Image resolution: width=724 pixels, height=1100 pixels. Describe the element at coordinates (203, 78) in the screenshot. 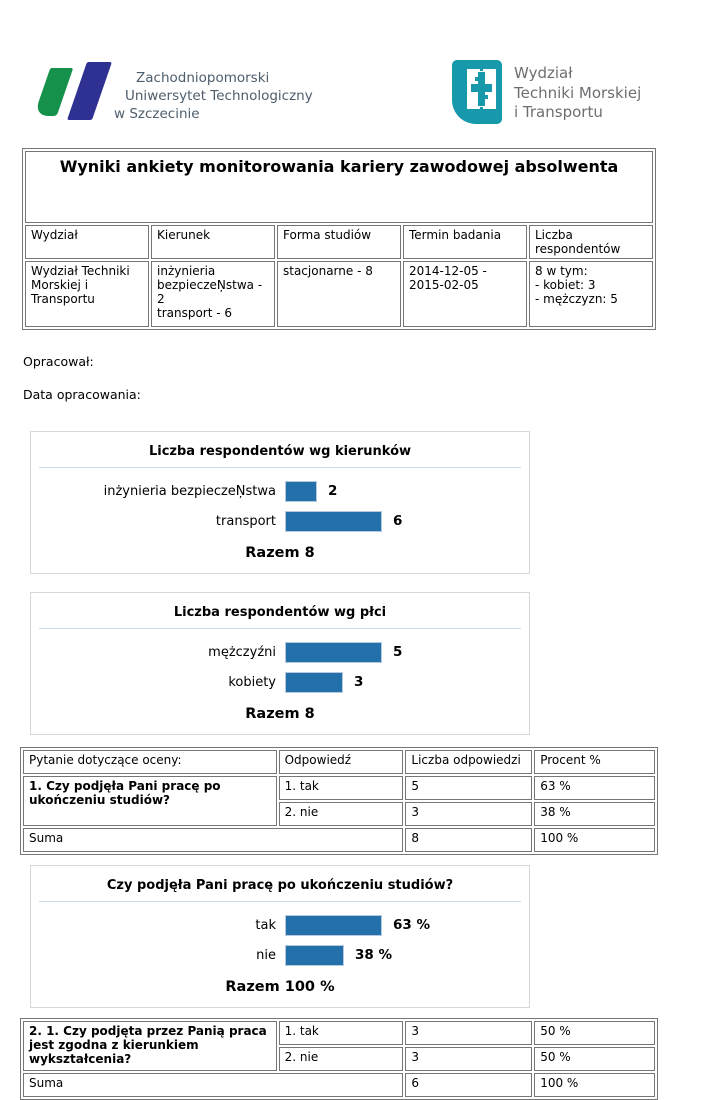

I see `university-name-line: Zachodniopomorski` at that location.